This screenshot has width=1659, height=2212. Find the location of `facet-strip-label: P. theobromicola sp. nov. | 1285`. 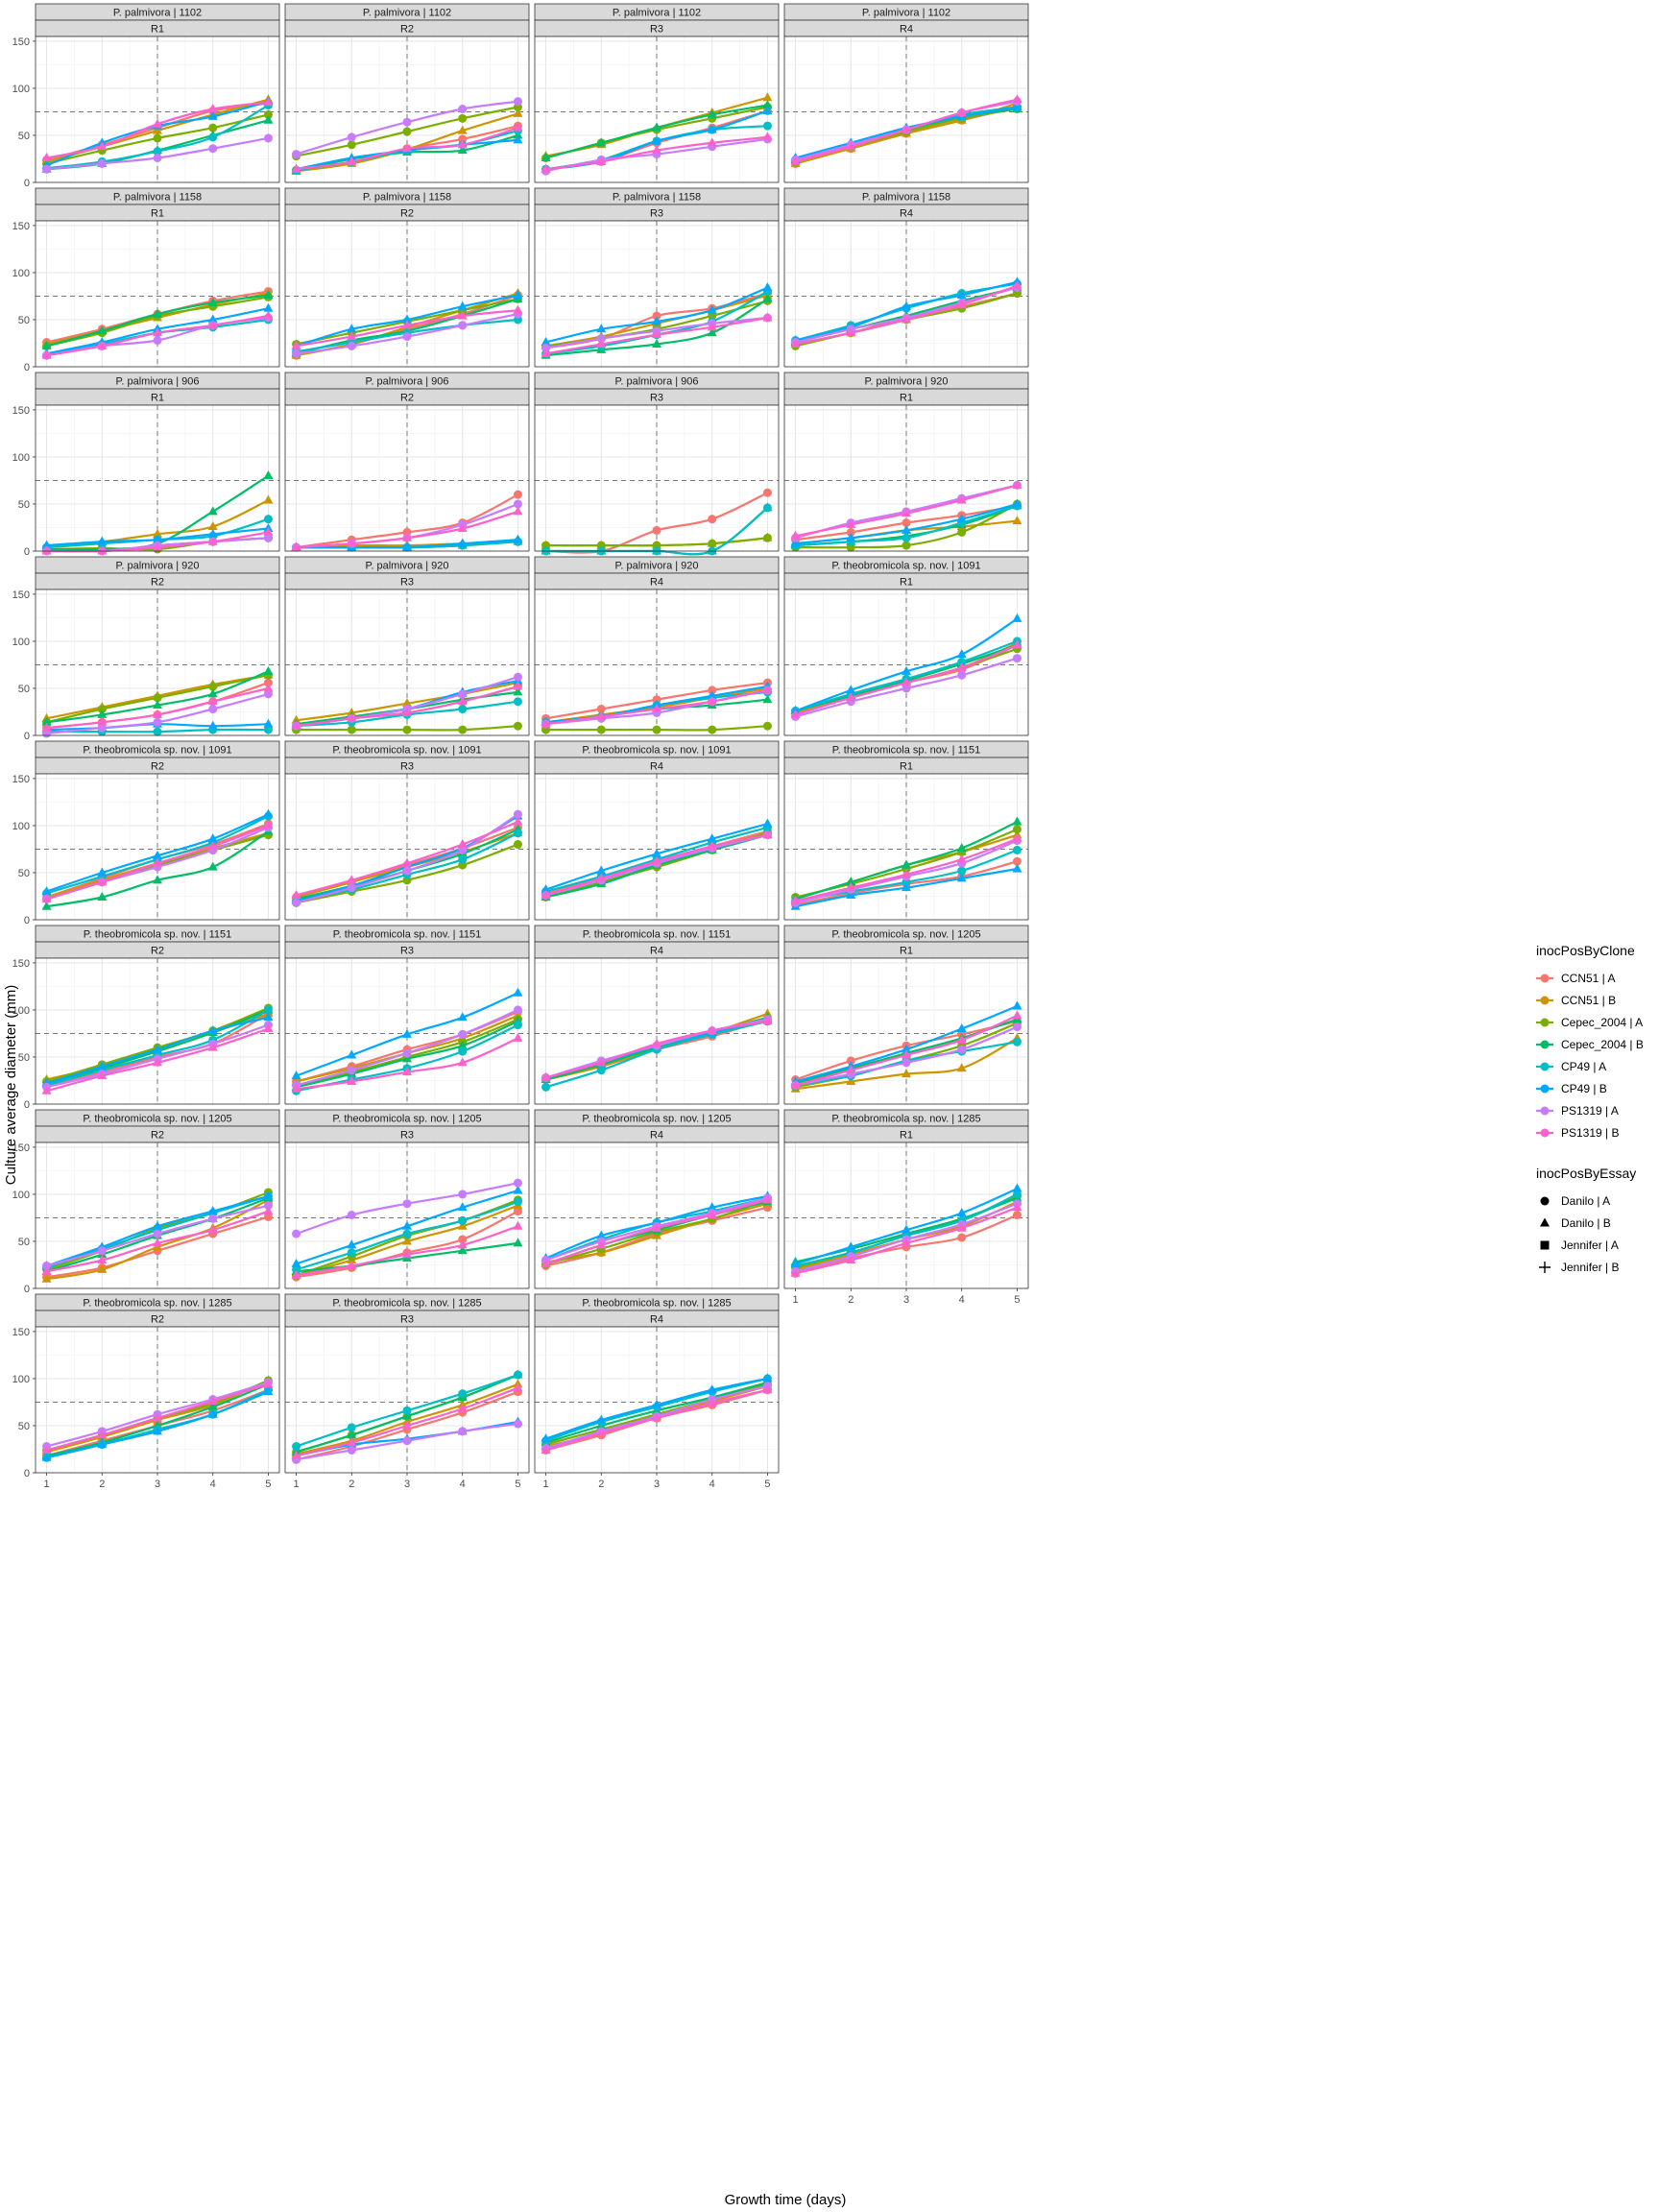

facet-strip-label: P. theobromicola sp. nov. | 1285 is located at coordinates (905, 1119).